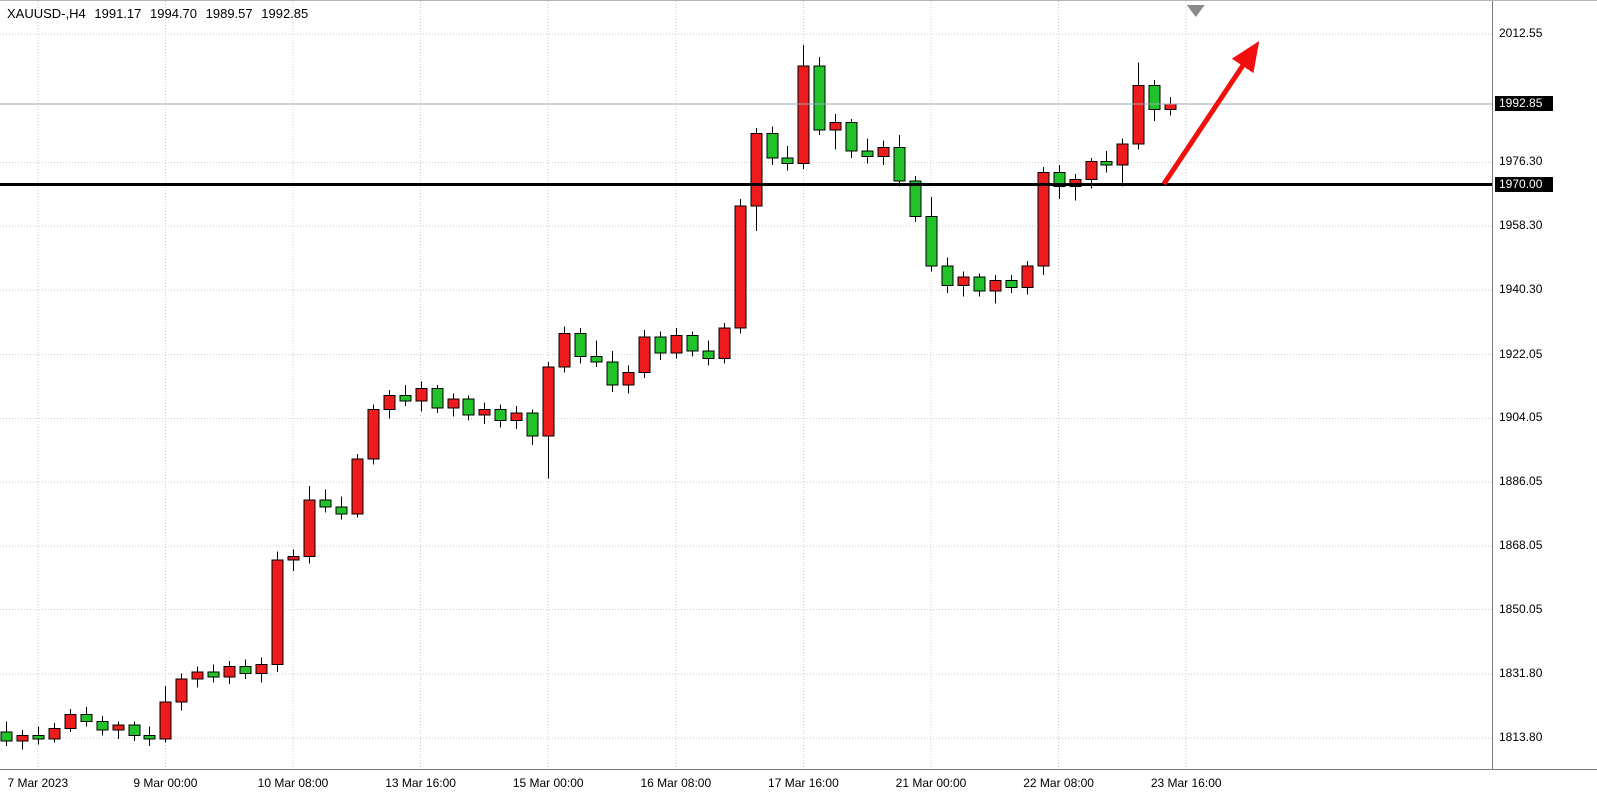 The image size is (1597, 811). Describe the element at coordinates (1521, 417) in the screenshot. I see `price-axis-label: 1904.05` at that location.